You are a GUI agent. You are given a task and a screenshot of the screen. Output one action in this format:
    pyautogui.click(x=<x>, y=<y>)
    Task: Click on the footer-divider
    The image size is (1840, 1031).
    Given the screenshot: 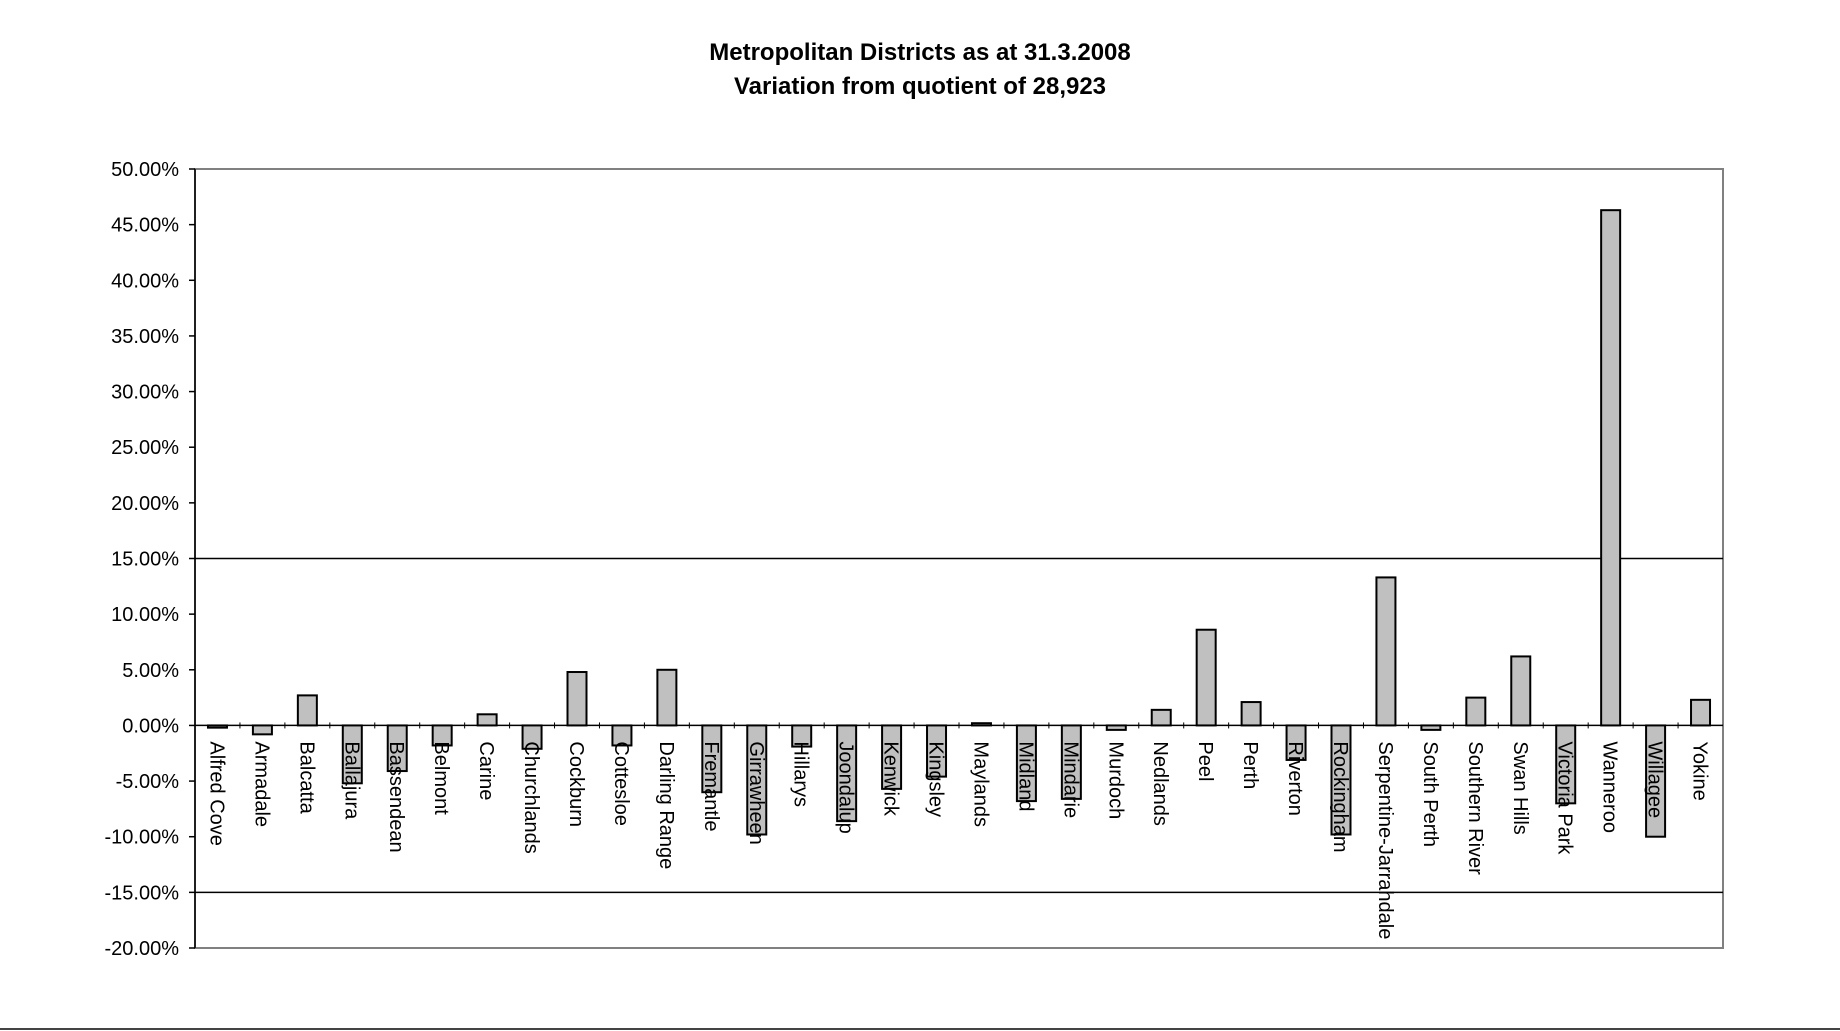 What is the action you would take?
    pyautogui.click(x=920, y=1029)
    